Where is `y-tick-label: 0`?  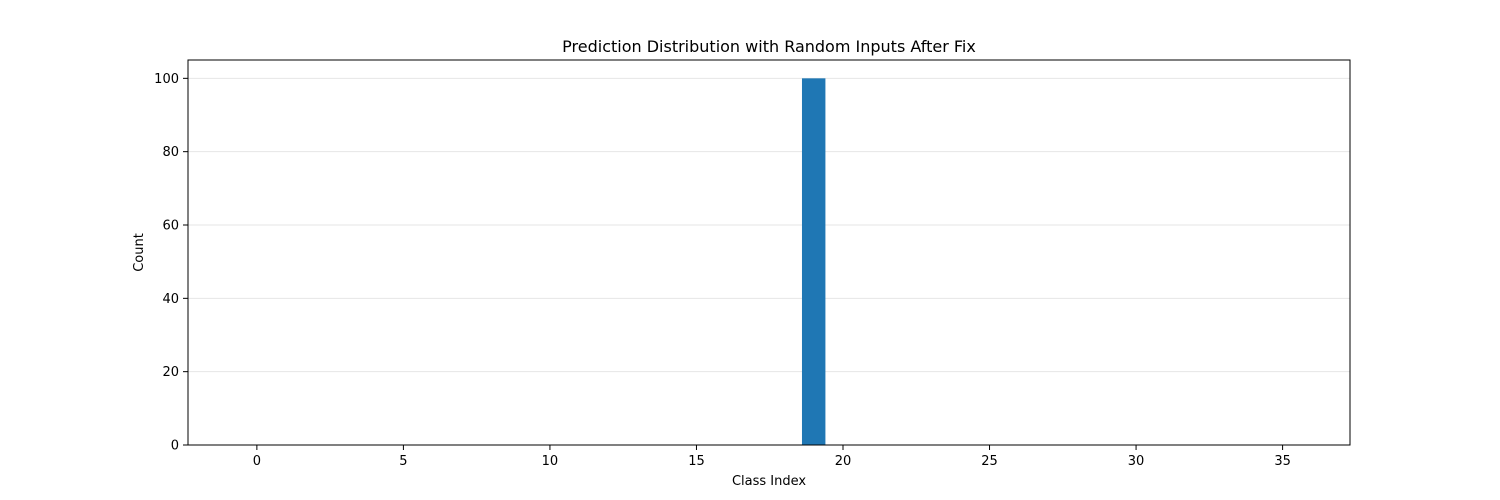
y-tick-label: 0 is located at coordinates (175, 446).